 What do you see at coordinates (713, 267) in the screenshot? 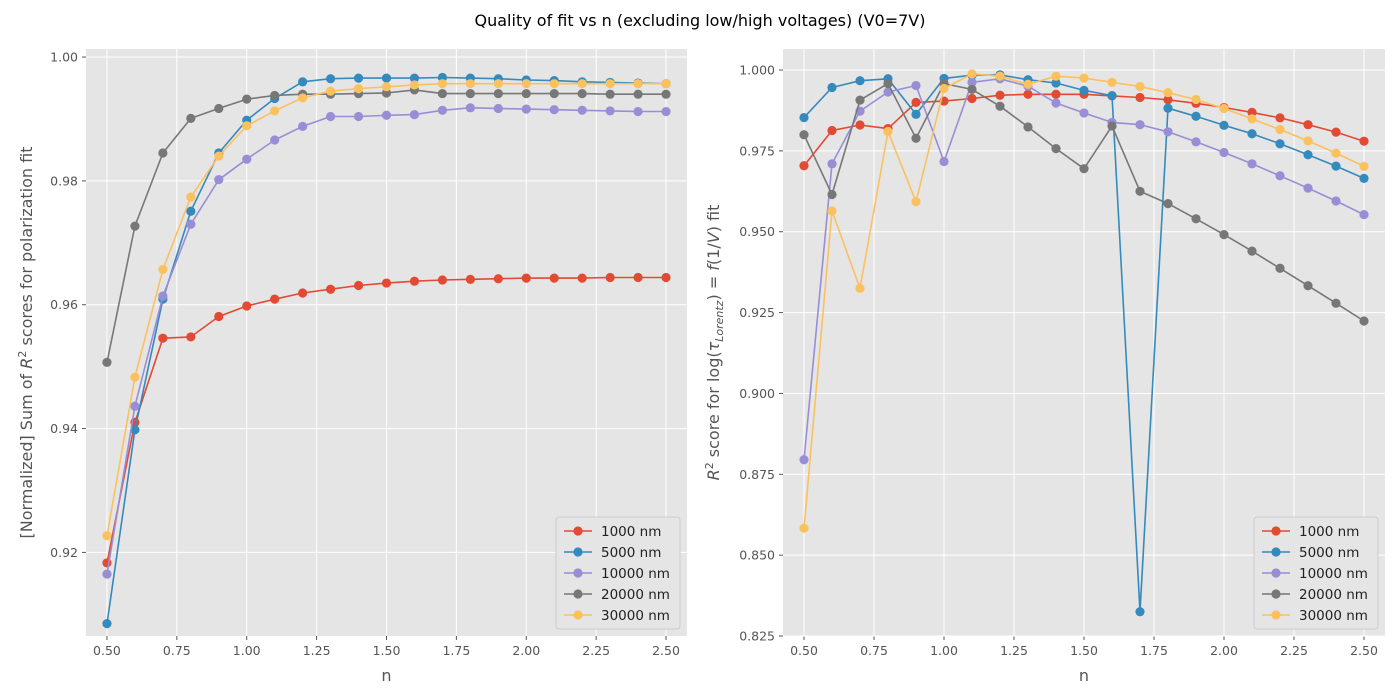
I see `y-axis-label-part: f` at bounding box center [713, 267].